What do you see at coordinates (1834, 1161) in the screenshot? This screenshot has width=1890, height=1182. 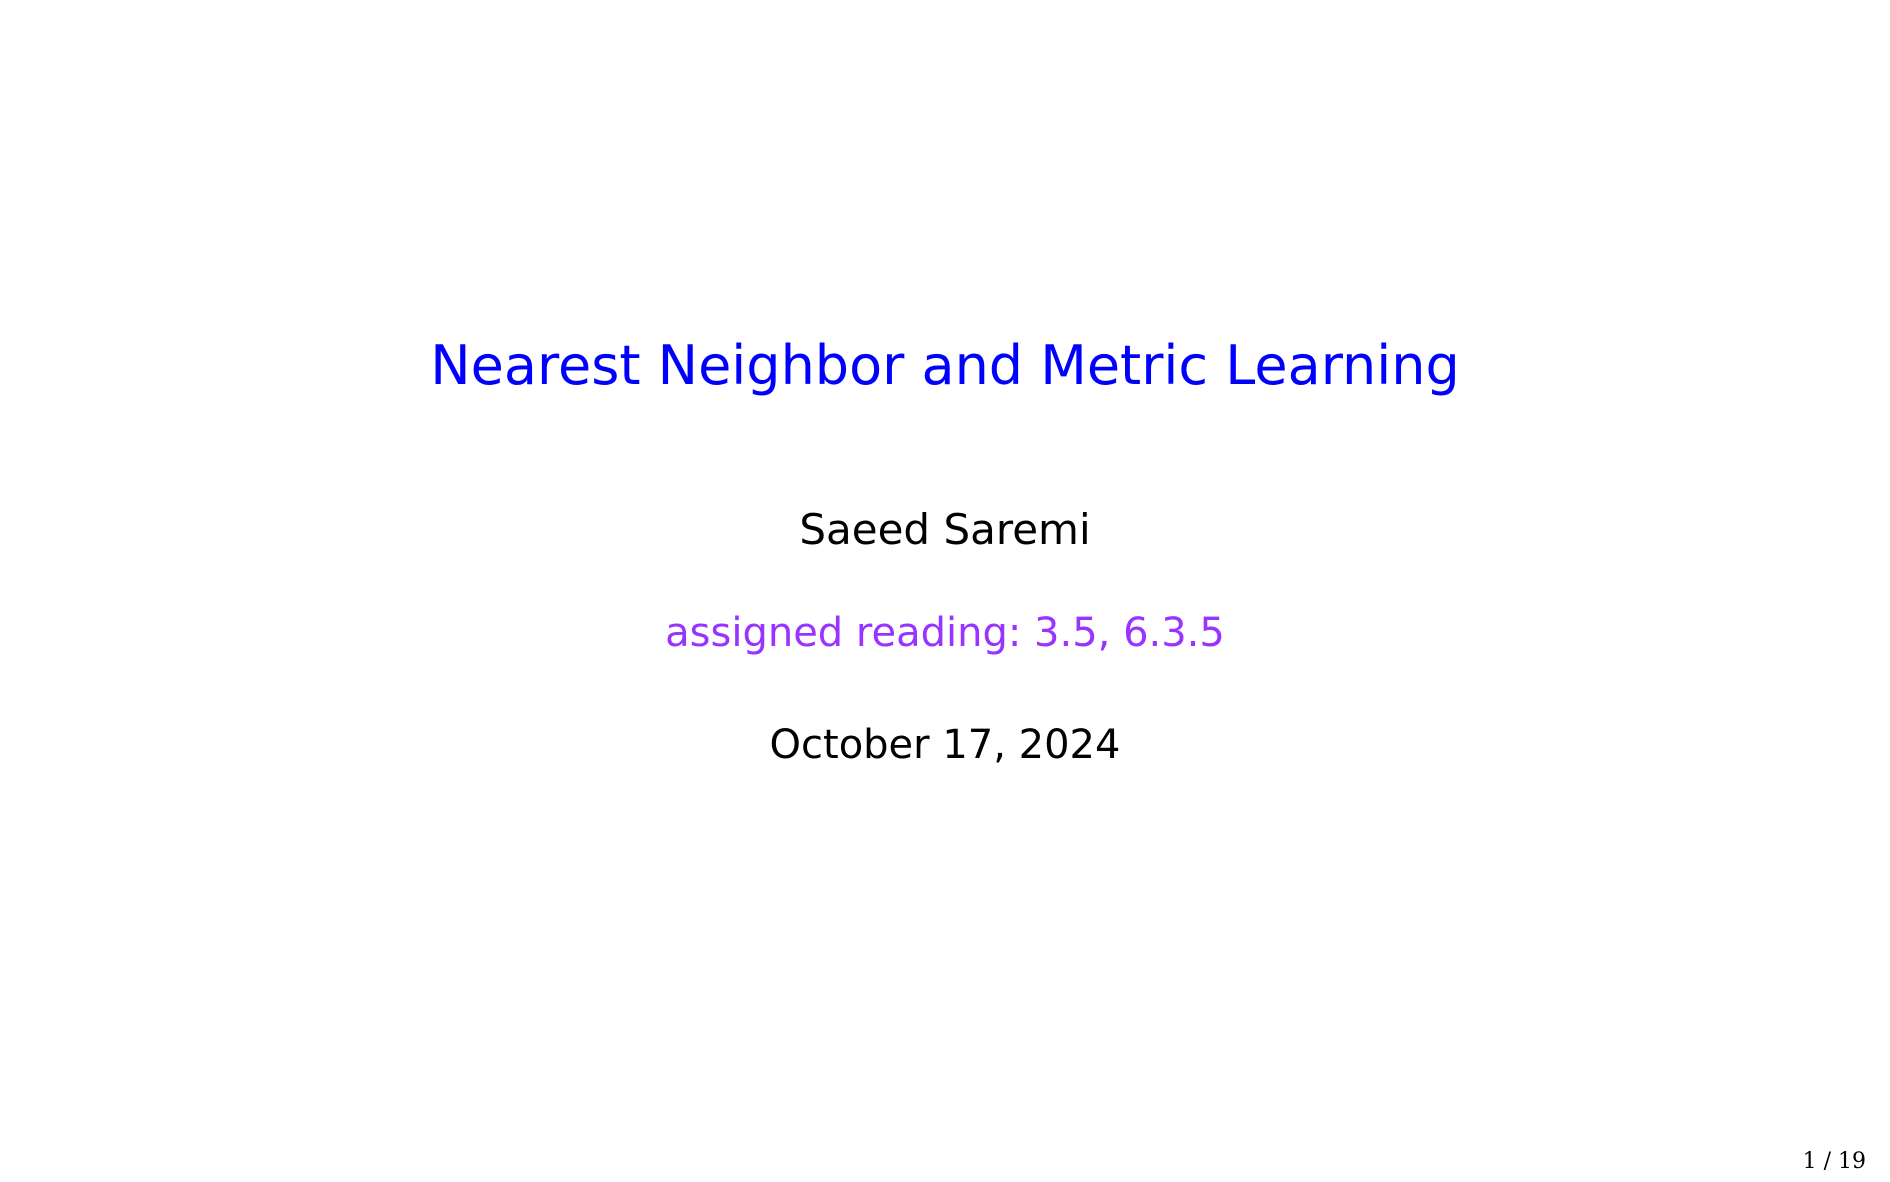 I see `page-number: 1 / 19` at bounding box center [1834, 1161].